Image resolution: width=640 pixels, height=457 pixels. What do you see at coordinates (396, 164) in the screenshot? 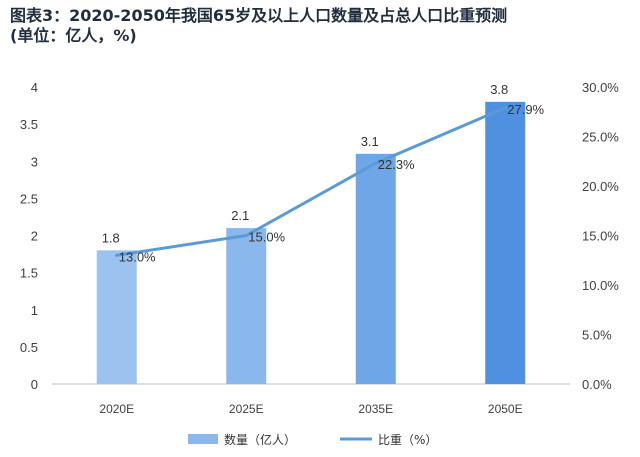
I see `line-data-label: 22.3%` at bounding box center [396, 164].